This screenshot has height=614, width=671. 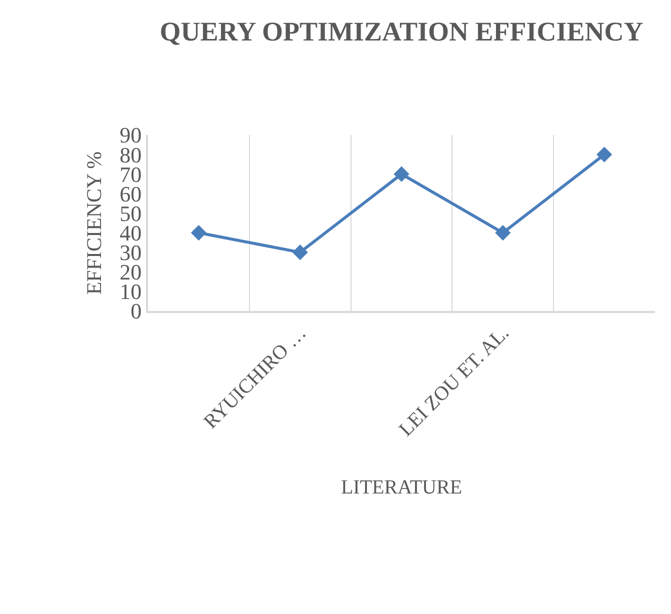 I want to click on x-axis-title: LITERATURE, so click(x=401, y=487).